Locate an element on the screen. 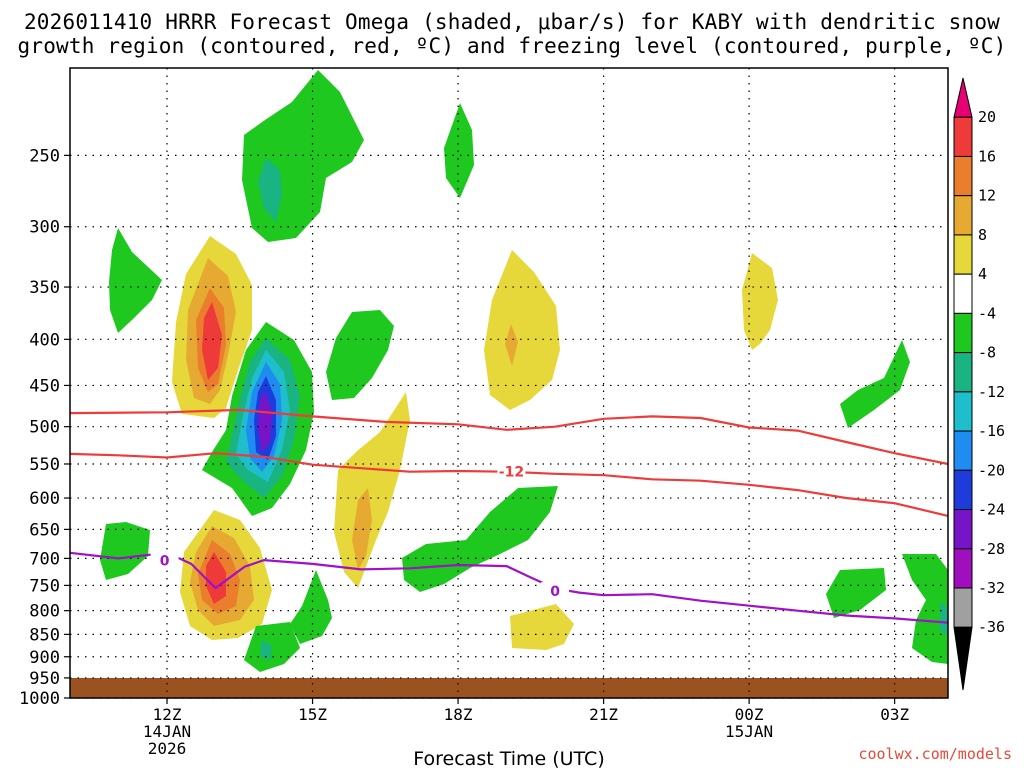 This screenshot has height=768, width=1024. colorbar-label: 4 is located at coordinates (982, 274).